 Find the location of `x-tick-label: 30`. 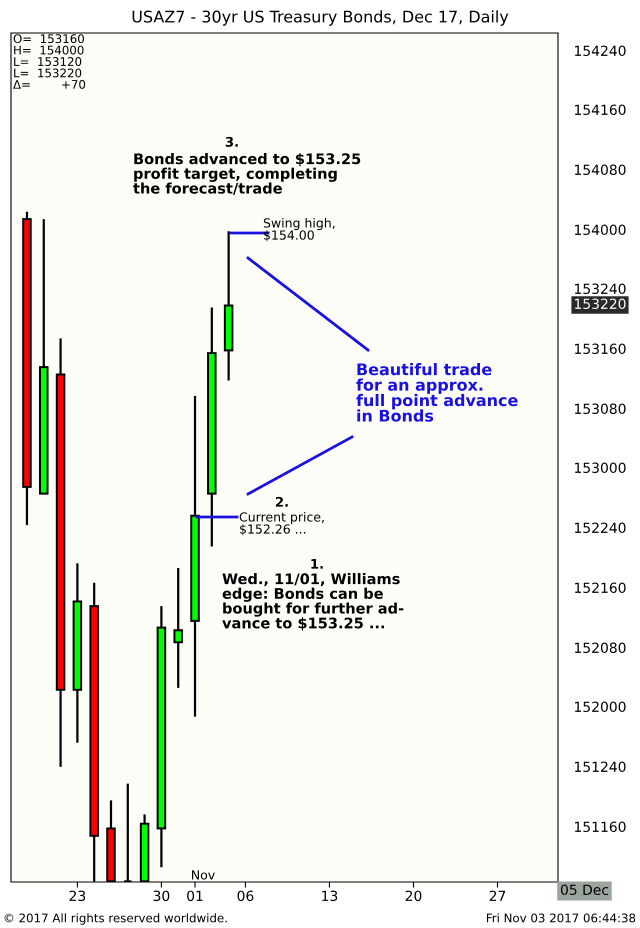

x-tick-label: 30 is located at coordinates (162, 896).